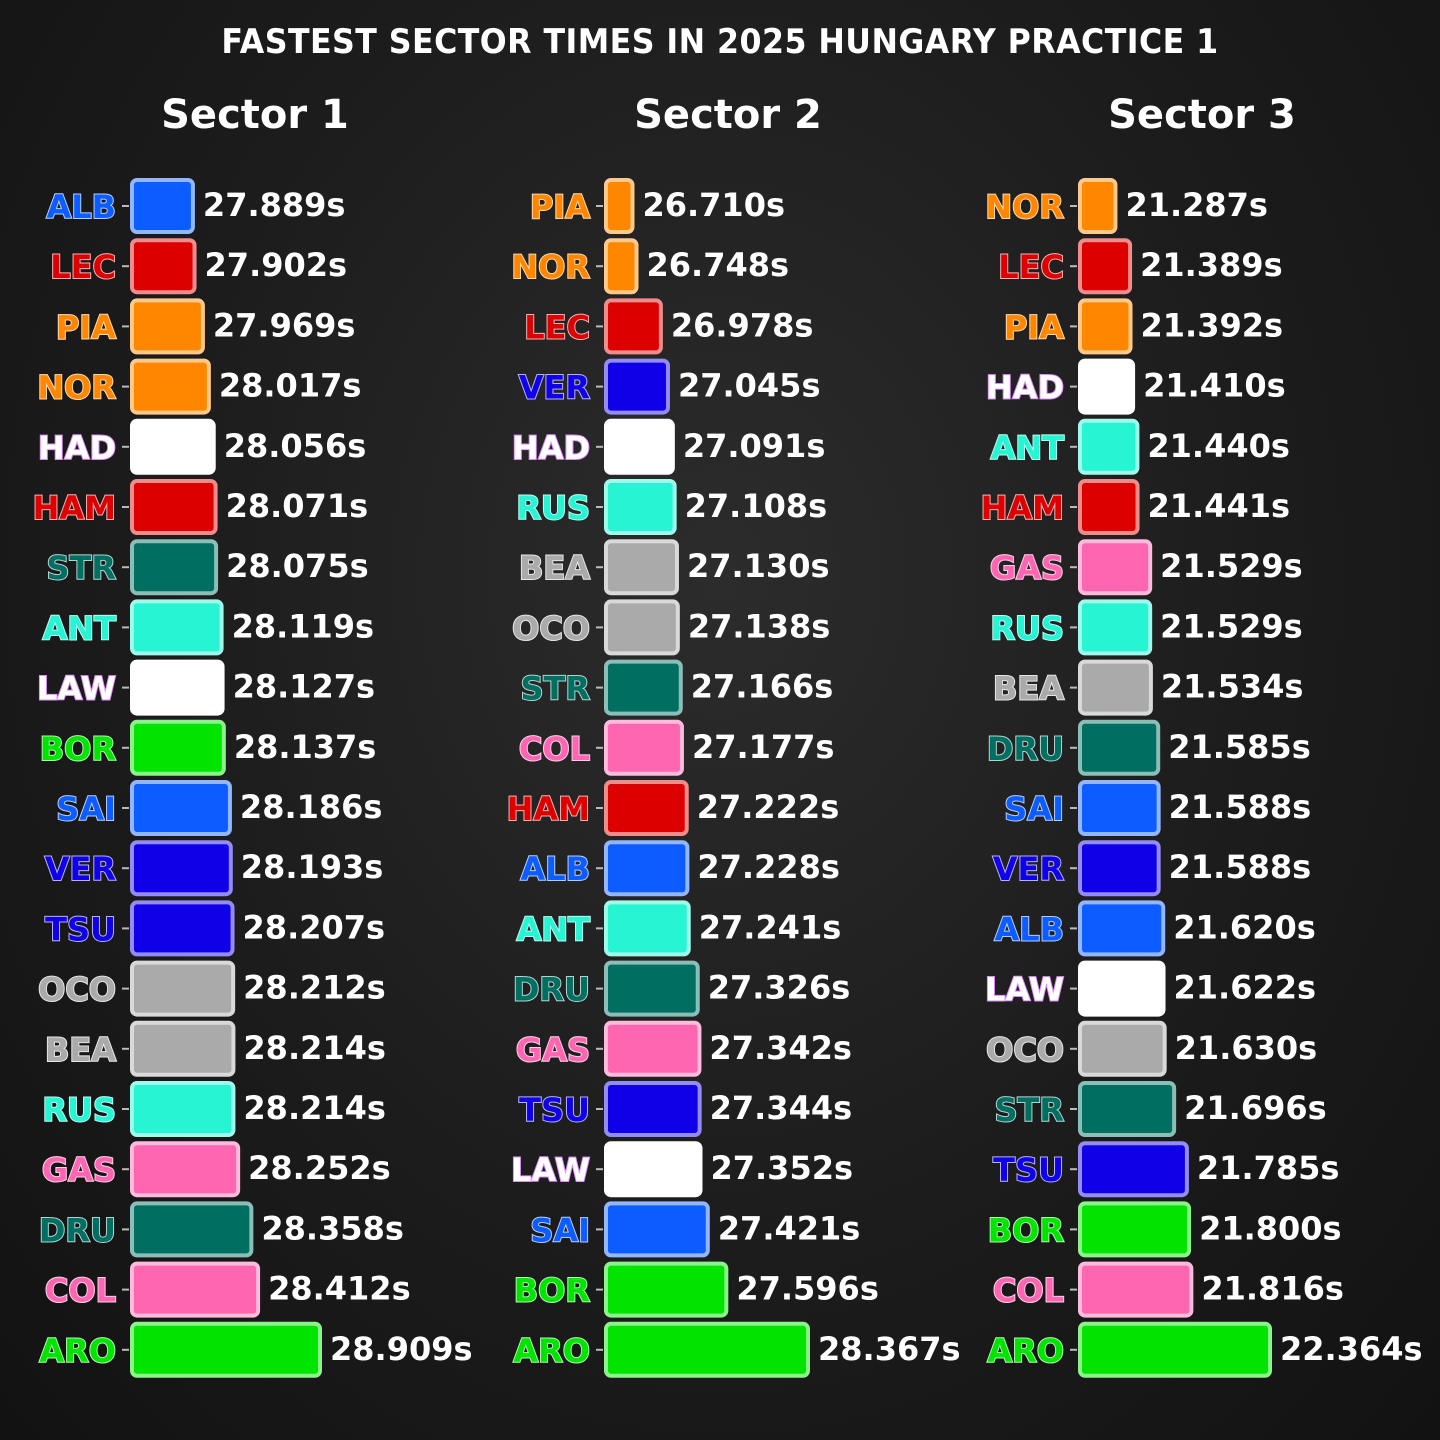 This screenshot has width=1440, height=1440. What do you see at coordinates (770, 927) in the screenshot?
I see `value-label: 27.241s` at bounding box center [770, 927].